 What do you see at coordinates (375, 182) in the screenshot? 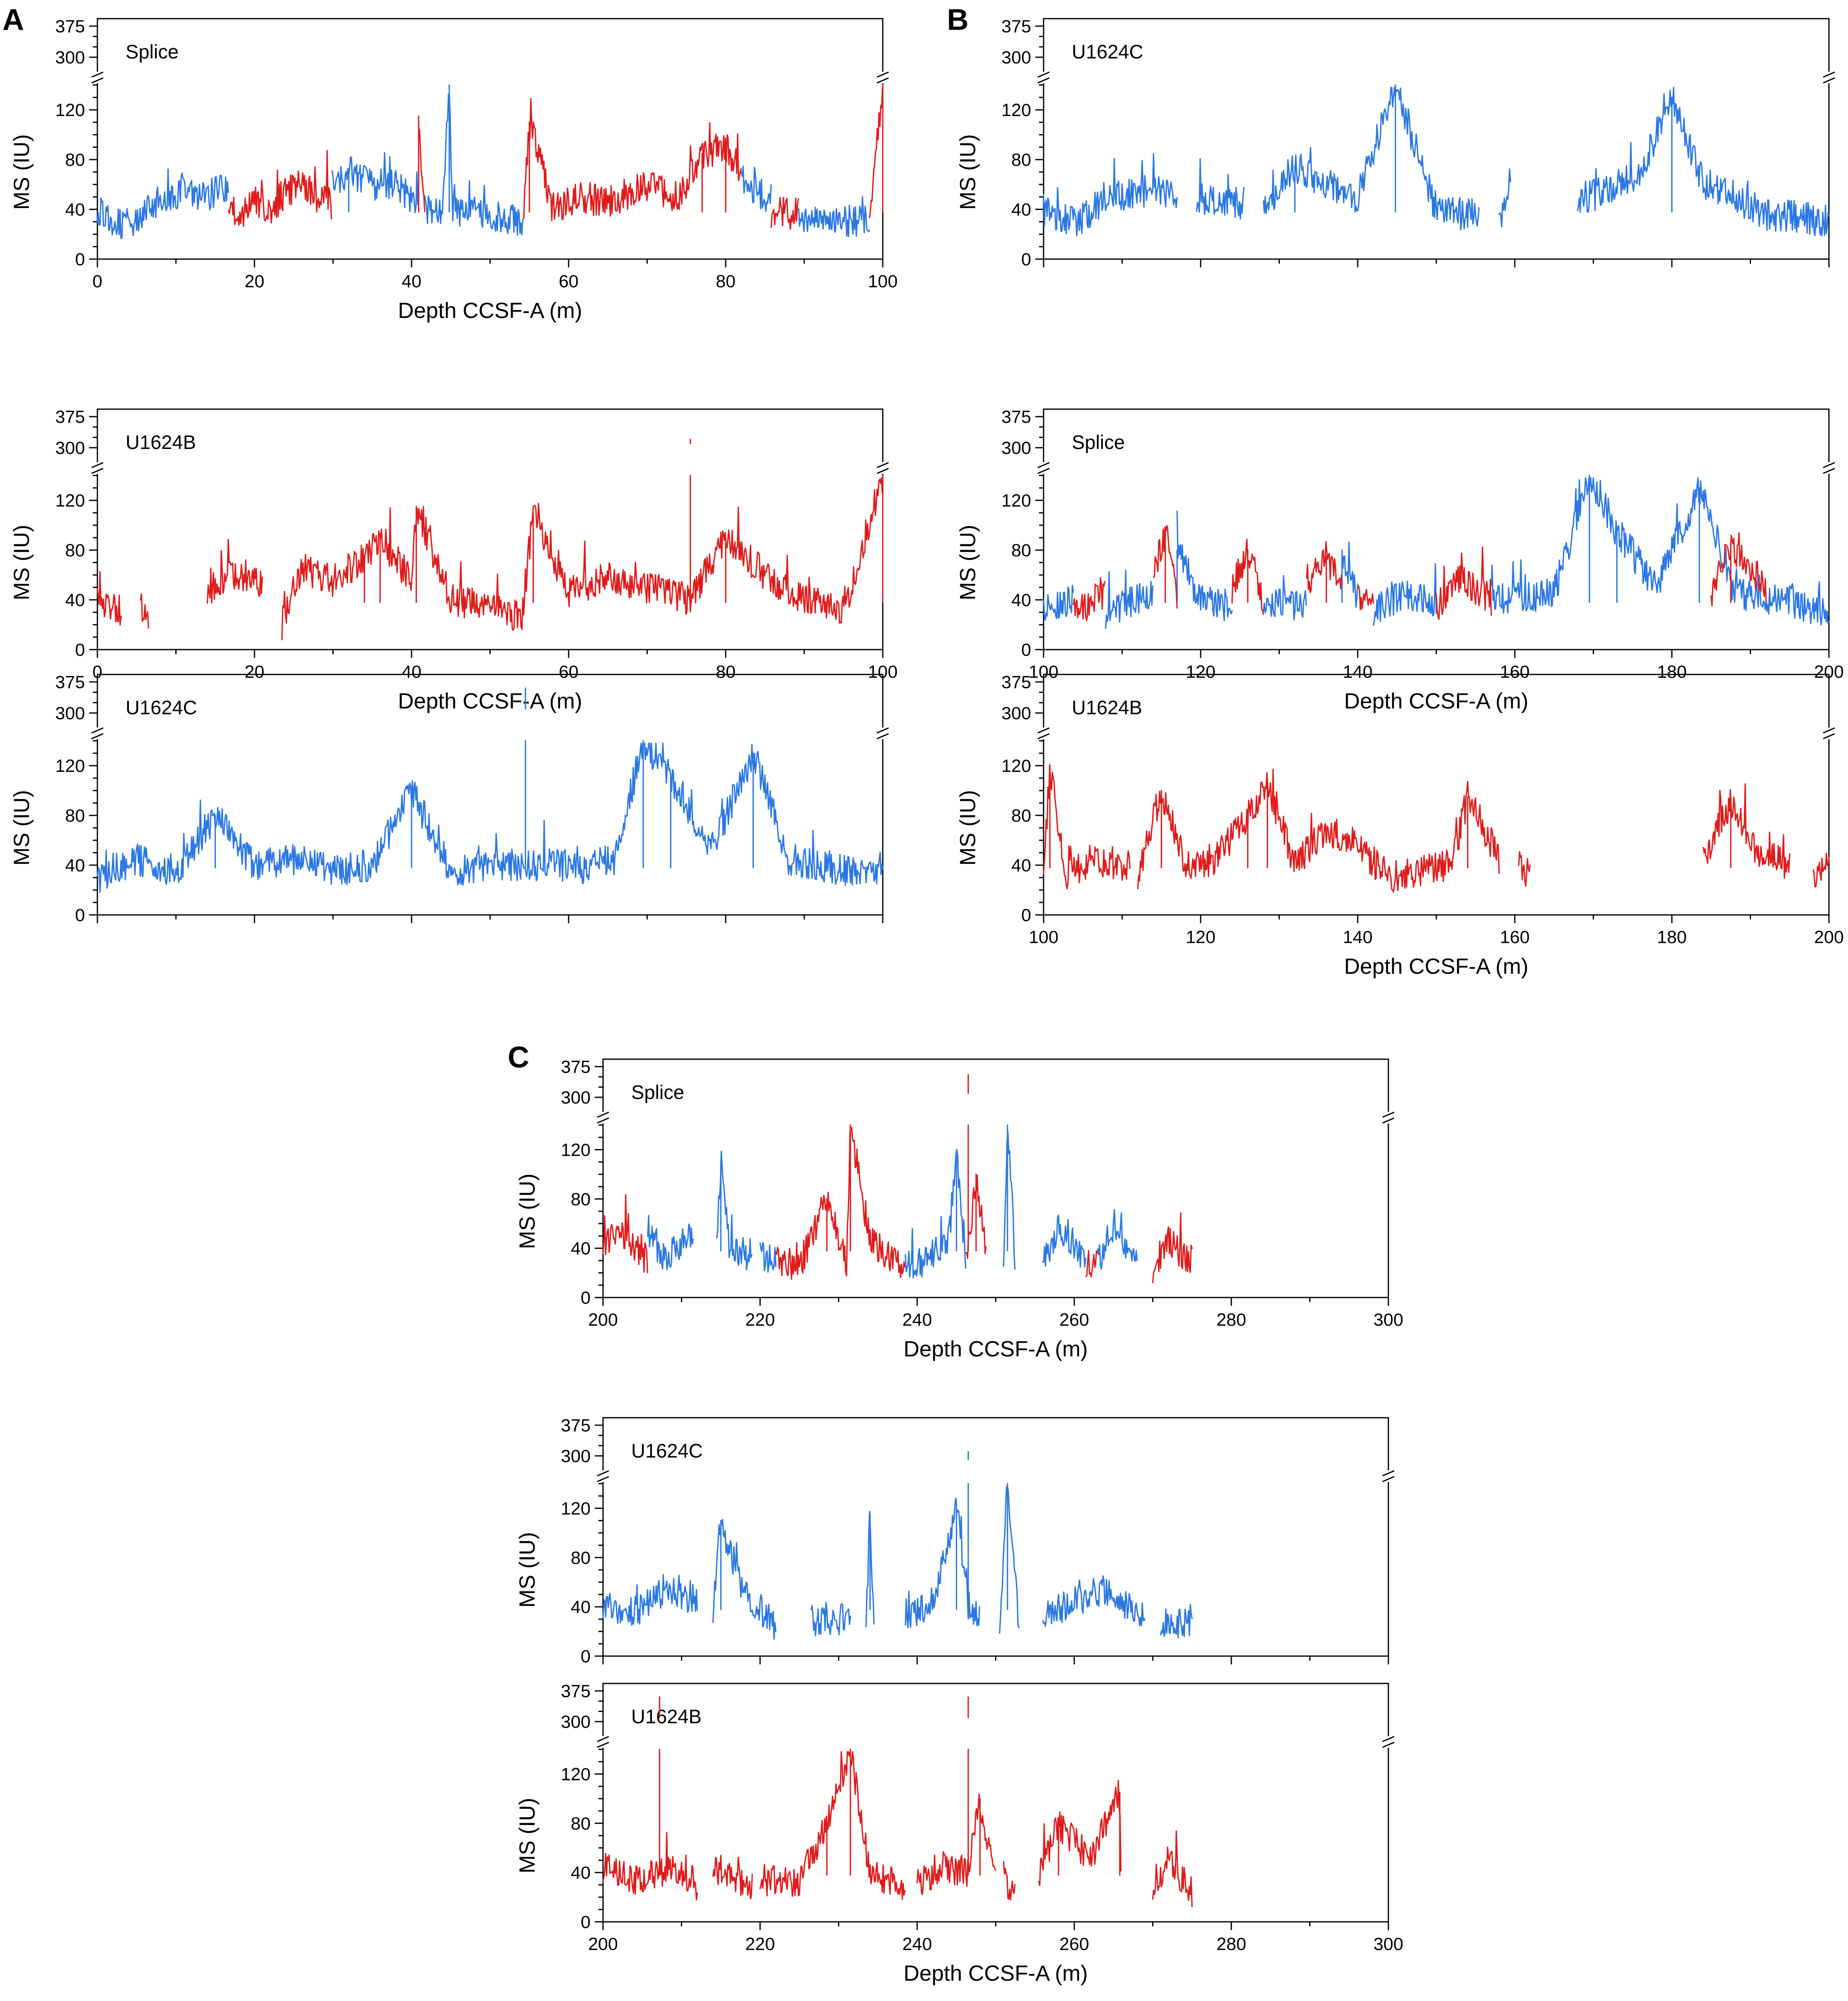
I see `panel-a-splice-series-u1624c-trace` at bounding box center [375, 182].